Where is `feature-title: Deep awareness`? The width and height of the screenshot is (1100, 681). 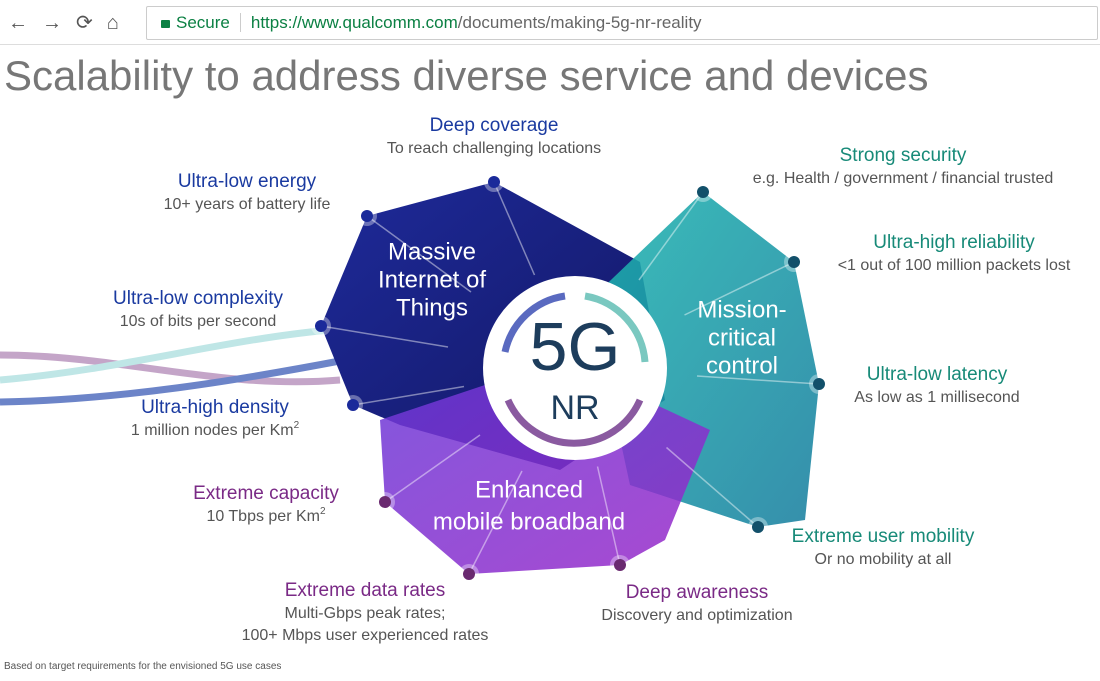
feature-title: Deep awareness is located at coordinates (697, 592).